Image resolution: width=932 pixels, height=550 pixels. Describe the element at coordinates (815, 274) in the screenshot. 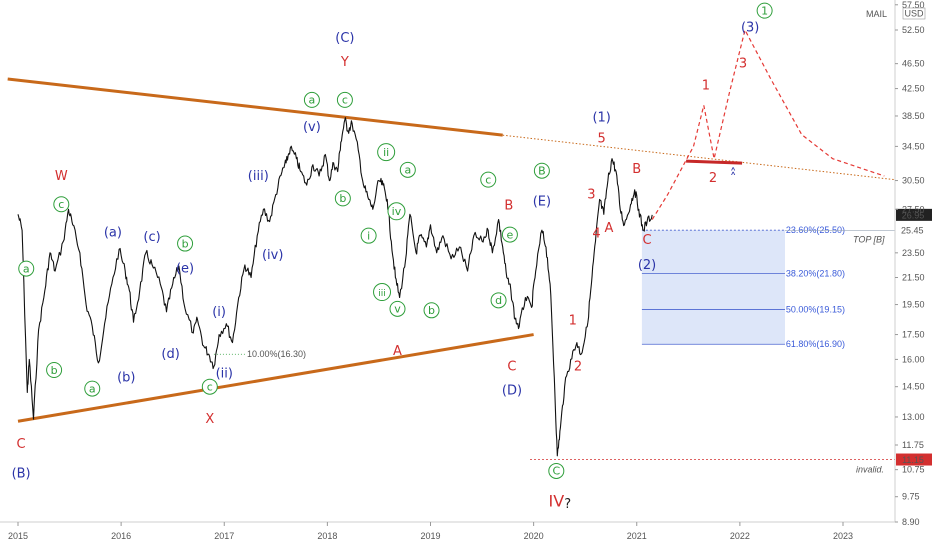

I see `fib-level-label: 38.20%(21.80)` at that location.